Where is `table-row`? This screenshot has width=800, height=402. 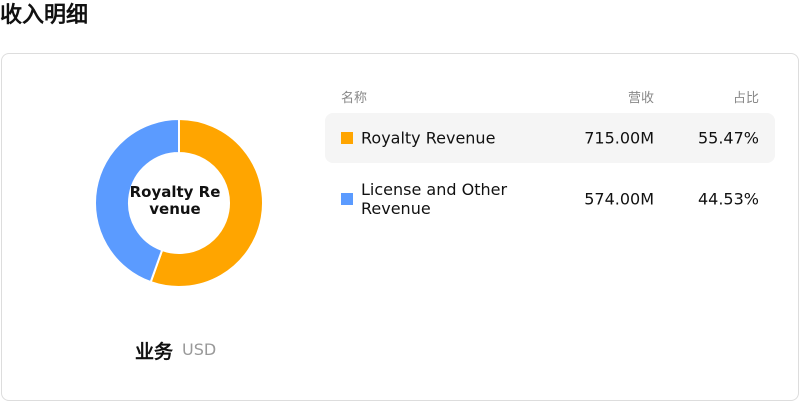
table-row is located at coordinates (550, 138).